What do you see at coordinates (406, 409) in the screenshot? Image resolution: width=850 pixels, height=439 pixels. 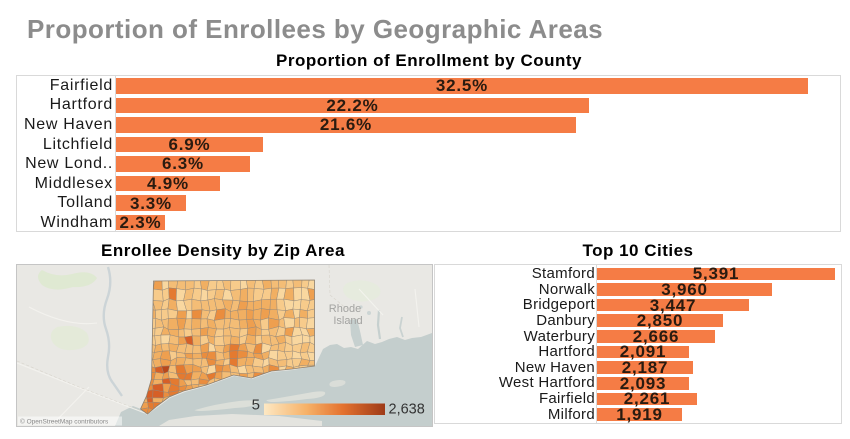 I see `svg-text: 2,638` at bounding box center [406, 409].